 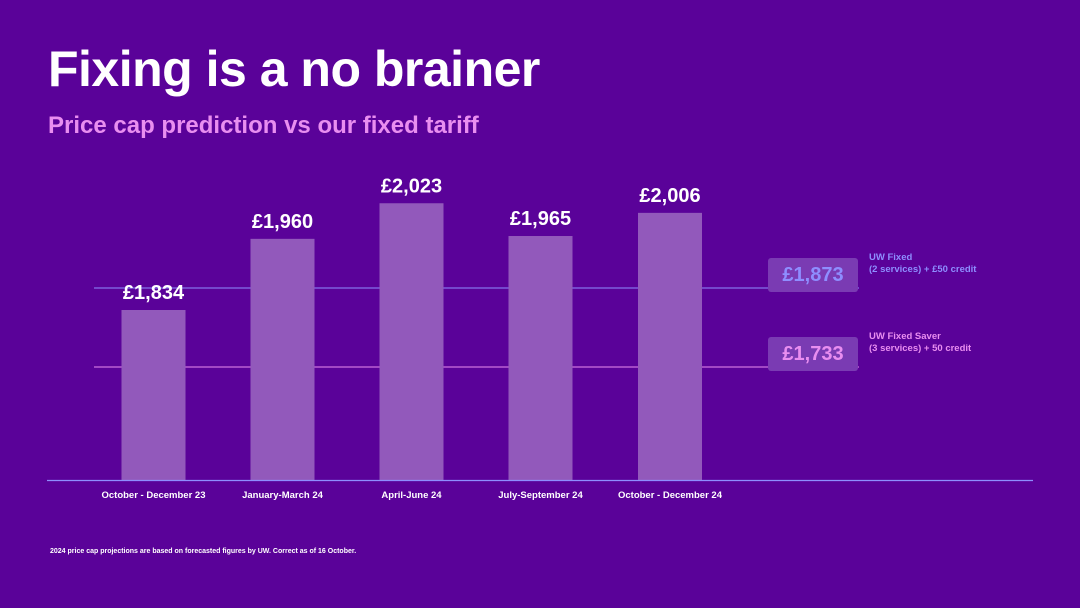 I want to click on category-label-4: October - December 24, so click(x=670, y=495).